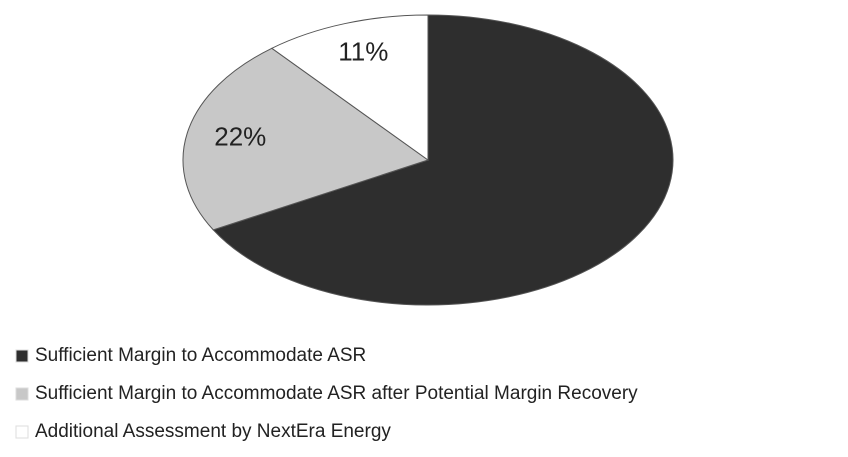 The image size is (848, 457). Describe the element at coordinates (363, 51) in the screenshot. I see `slice-label: 11%` at that location.